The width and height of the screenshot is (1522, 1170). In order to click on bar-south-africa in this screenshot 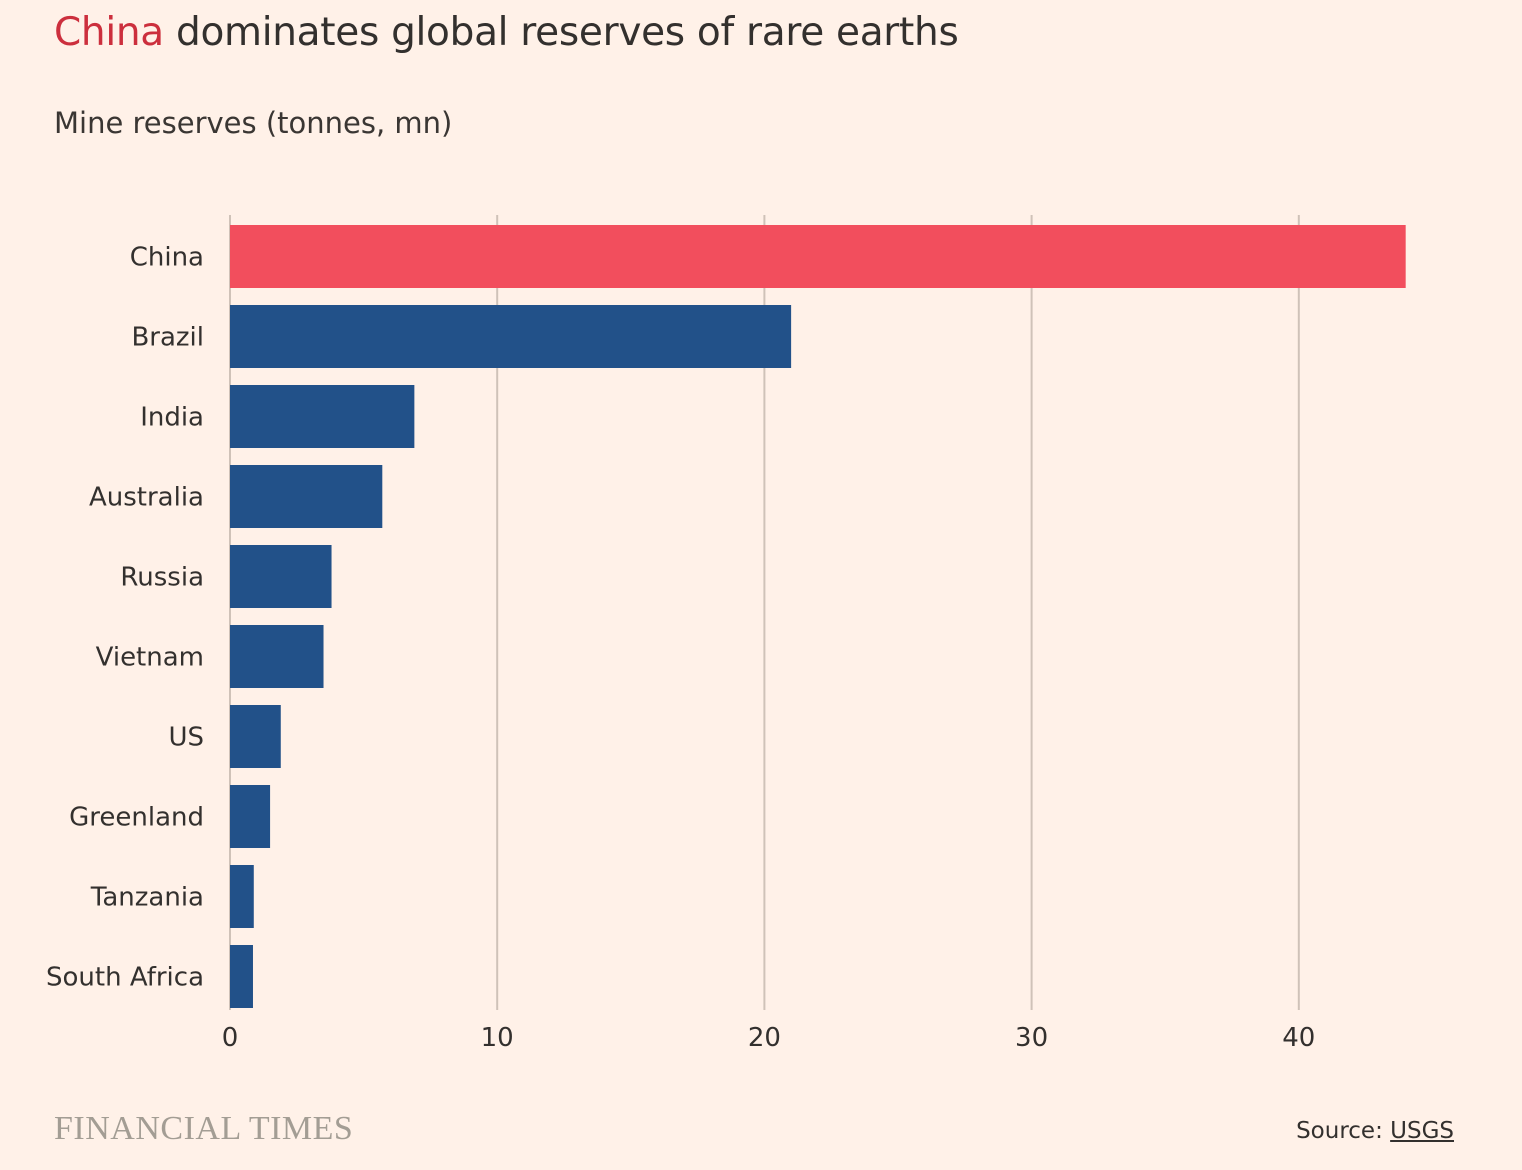, I will do `click(241, 976)`.